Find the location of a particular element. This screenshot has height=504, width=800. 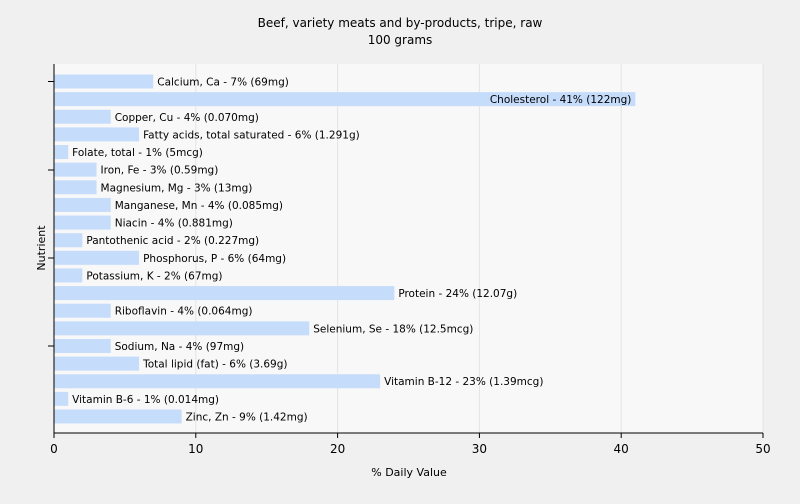

bar-label: Phosphorus, P - 6% (64mg) is located at coordinates (214, 259).